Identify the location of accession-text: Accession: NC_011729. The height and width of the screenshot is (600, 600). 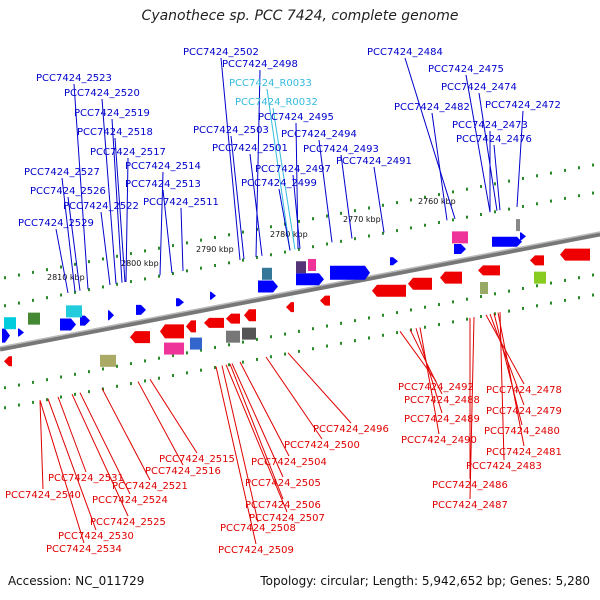
(76, 581).